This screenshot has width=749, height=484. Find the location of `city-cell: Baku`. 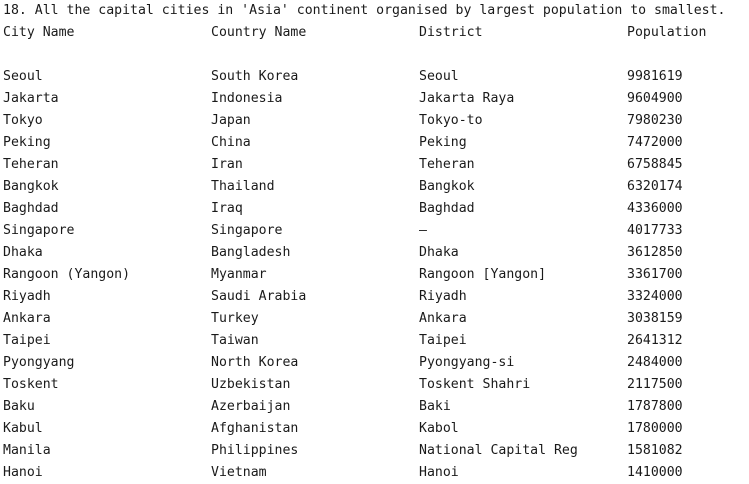

city-cell: Baku is located at coordinates (19, 406).